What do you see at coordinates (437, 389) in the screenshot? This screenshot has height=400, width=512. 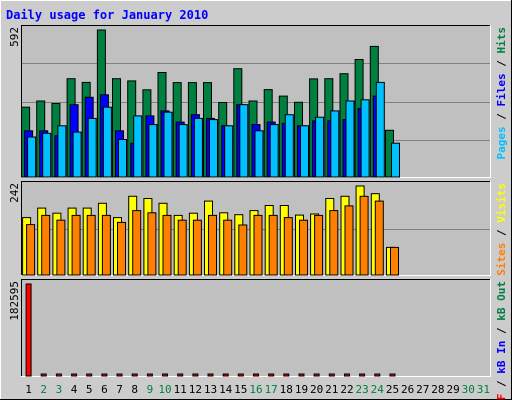 I see `x-tick-label-day-28: 28` at bounding box center [437, 389].